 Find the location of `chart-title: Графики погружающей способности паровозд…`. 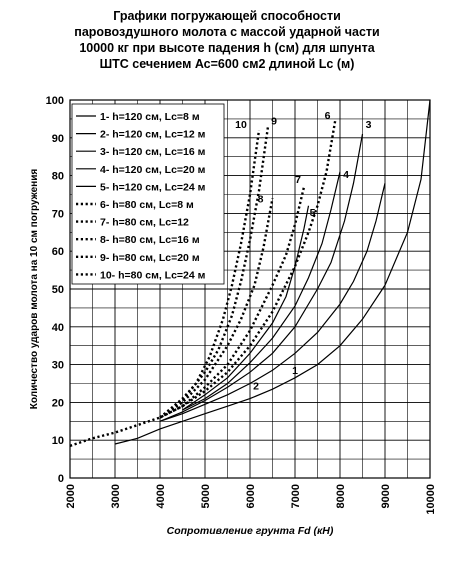

chart-title: Графики погружающей способности паровозд… is located at coordinates (227, 40).